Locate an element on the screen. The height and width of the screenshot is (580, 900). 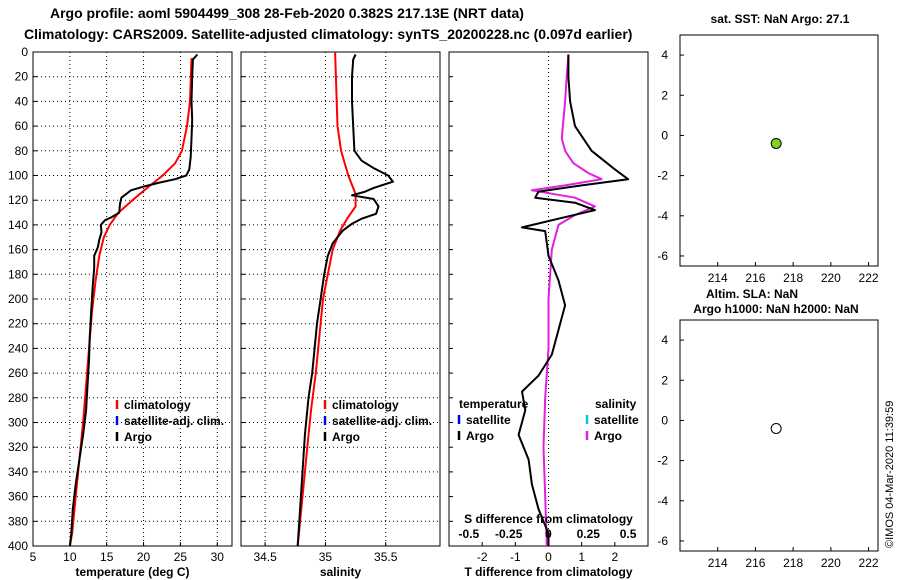
temperature-series-argo is located at coordinates (133, 300).